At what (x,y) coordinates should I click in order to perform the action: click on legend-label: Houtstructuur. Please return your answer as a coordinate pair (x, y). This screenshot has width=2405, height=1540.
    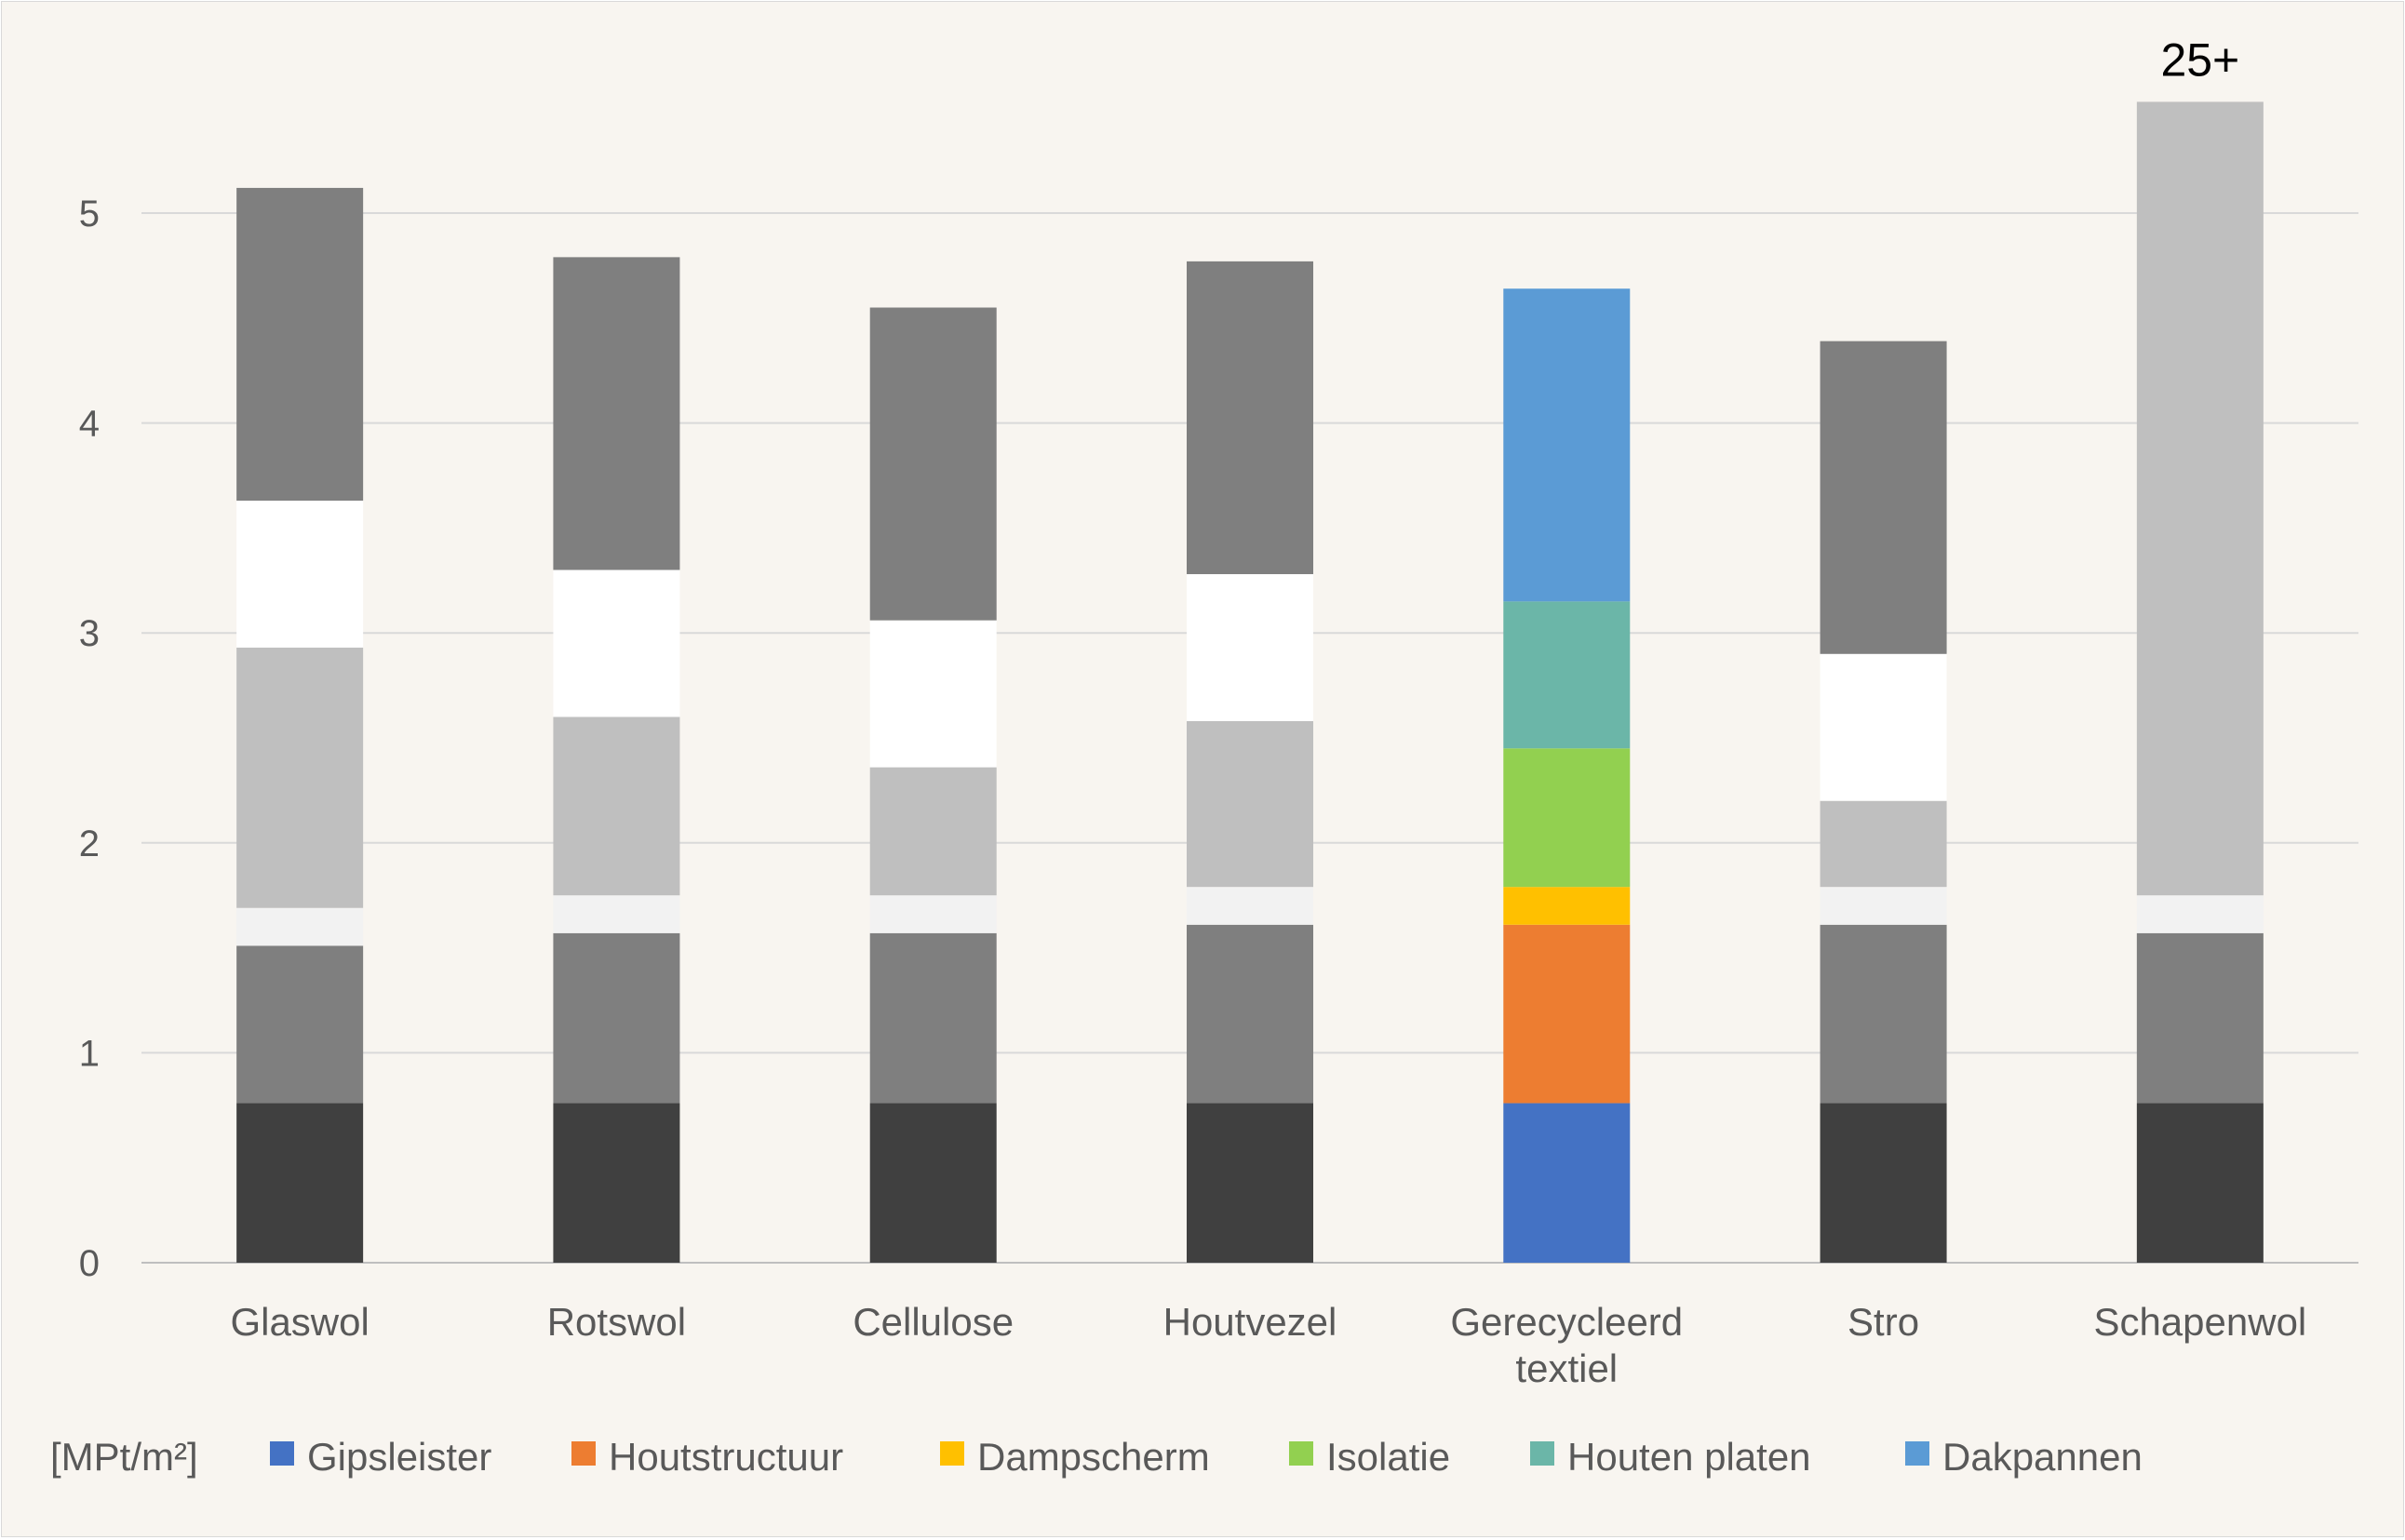
    Looking at the image, I should click on (726, 1457).